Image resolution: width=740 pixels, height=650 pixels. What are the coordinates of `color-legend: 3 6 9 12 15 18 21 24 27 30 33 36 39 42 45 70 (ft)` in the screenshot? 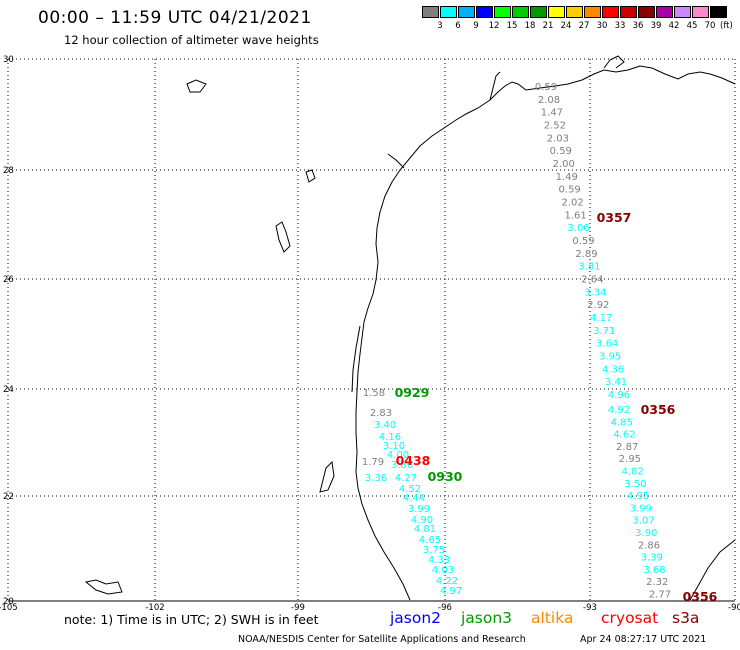 It's located at (577, 20).